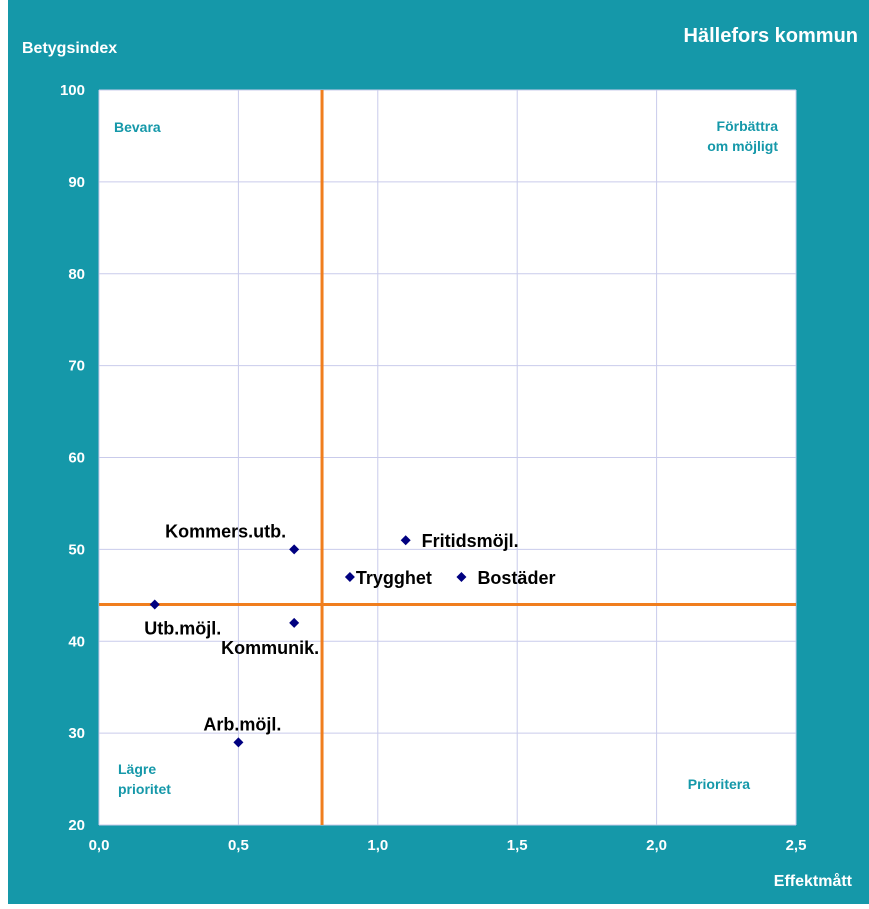  Describe the element at coordinates (771, 36) in the screenshot. I see `chart-title: Hällefors kommun` at that location.